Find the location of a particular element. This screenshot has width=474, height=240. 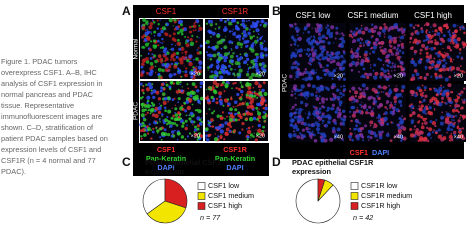

caption-line: immunofluorescent images are is located at coordinates (51, 116).